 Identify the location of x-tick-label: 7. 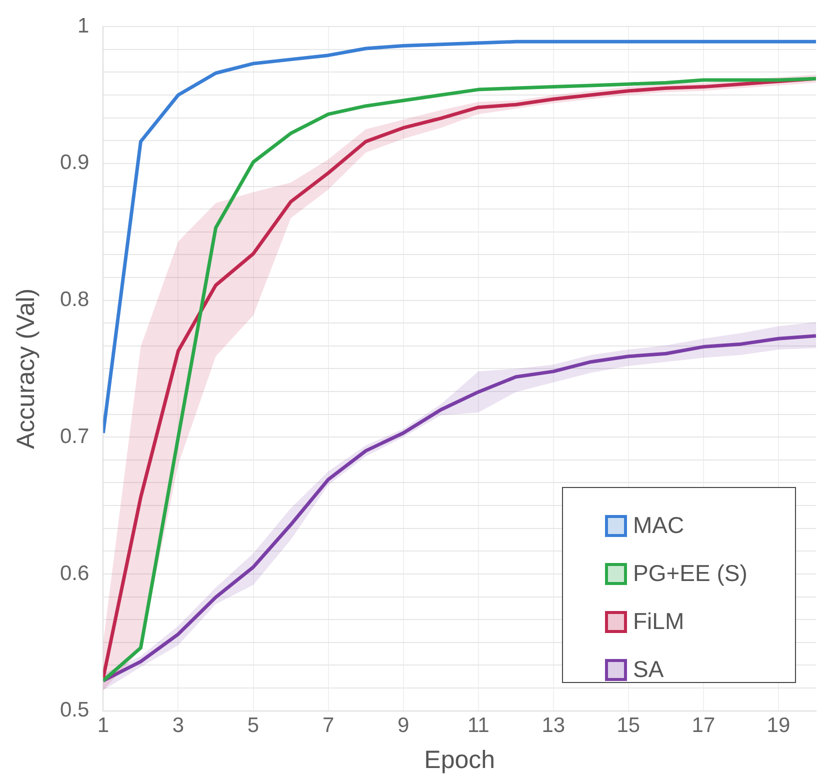
(328, 726).